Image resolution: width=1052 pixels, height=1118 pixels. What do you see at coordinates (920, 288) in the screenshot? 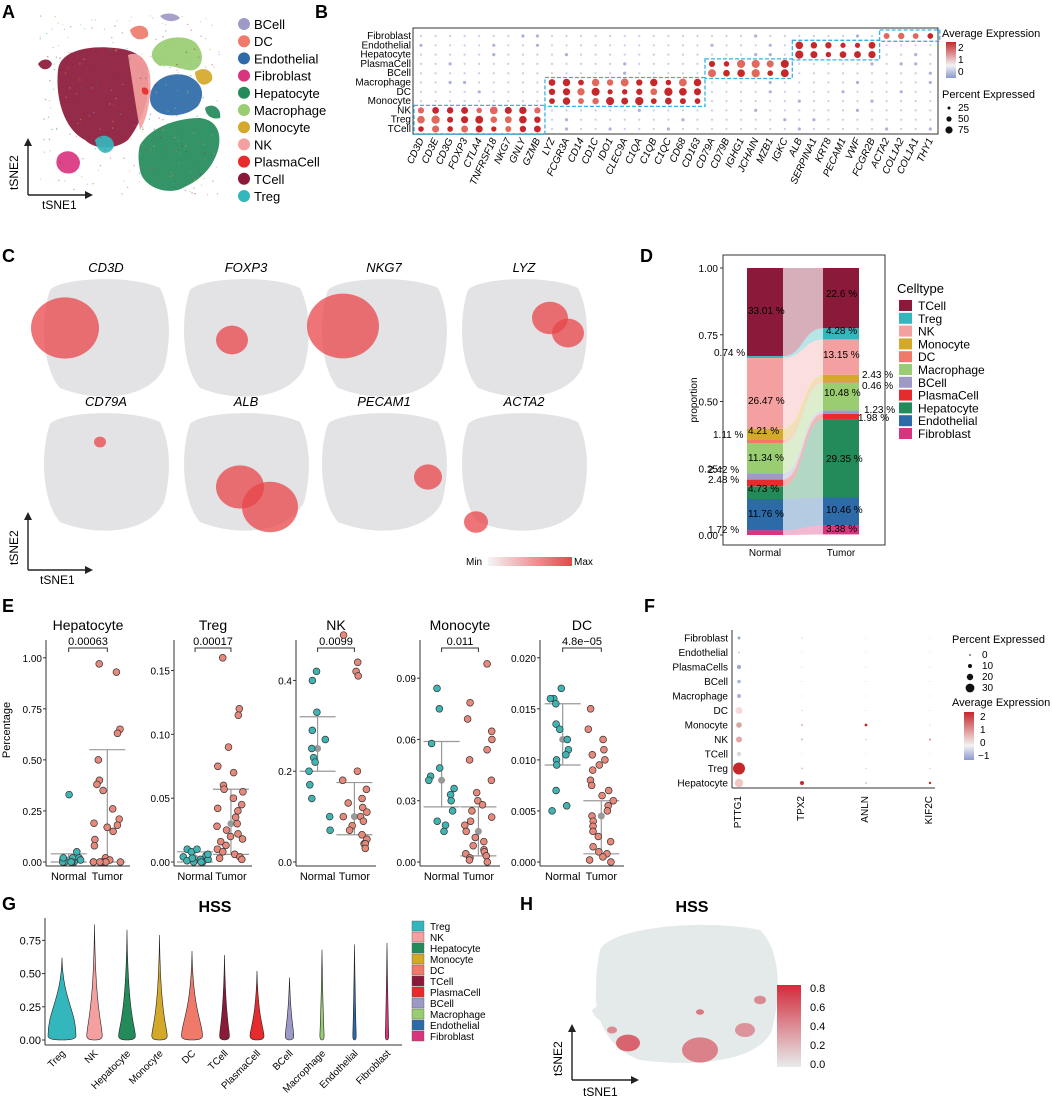
I see `d-legend-title: Celltype` at bounding box center [920, 288].